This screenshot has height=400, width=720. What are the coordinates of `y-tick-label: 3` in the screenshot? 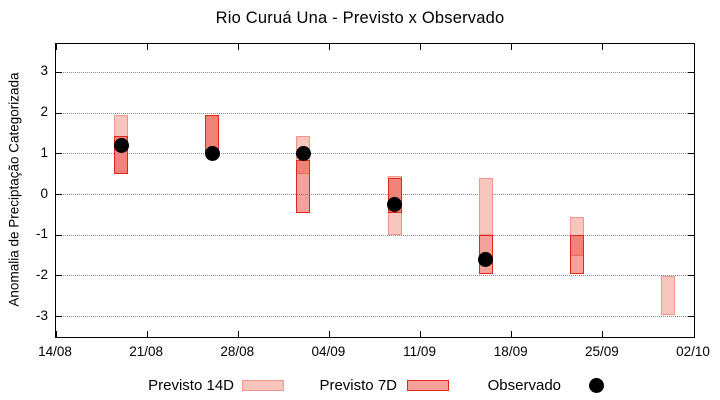 It's located at (44, 71).